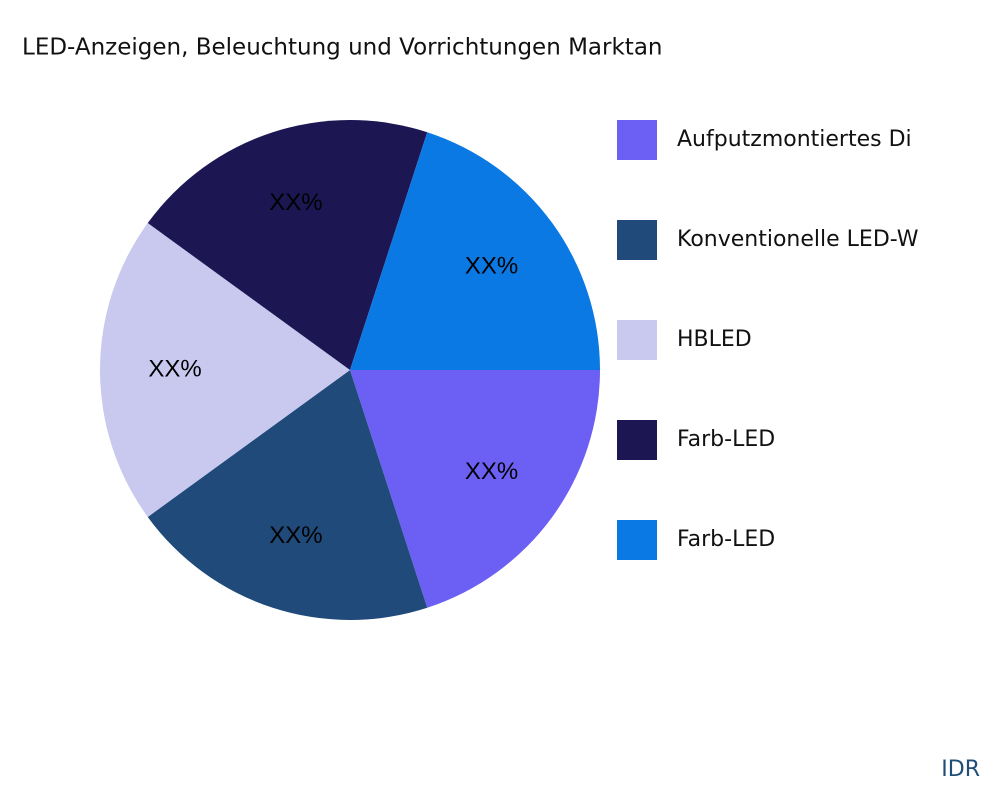  Describe the element at coordinates (794, 139) in the screenshot. I see `legend-label: Aufputzmontiertes Di` at that location.